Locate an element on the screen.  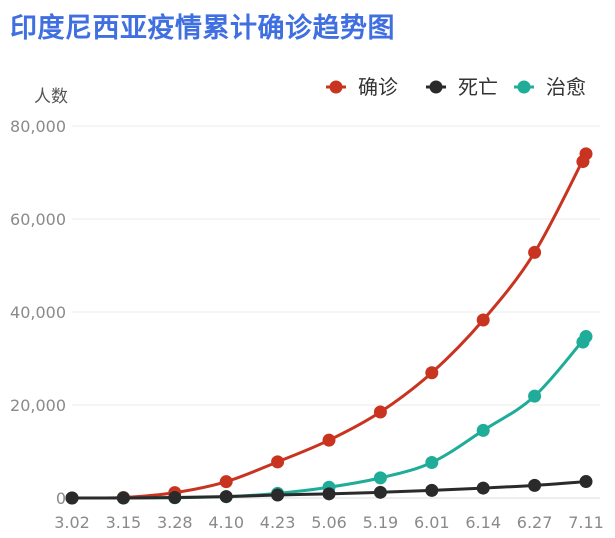
x-tick-label: 7.11 is located at coordinates (586, 522).